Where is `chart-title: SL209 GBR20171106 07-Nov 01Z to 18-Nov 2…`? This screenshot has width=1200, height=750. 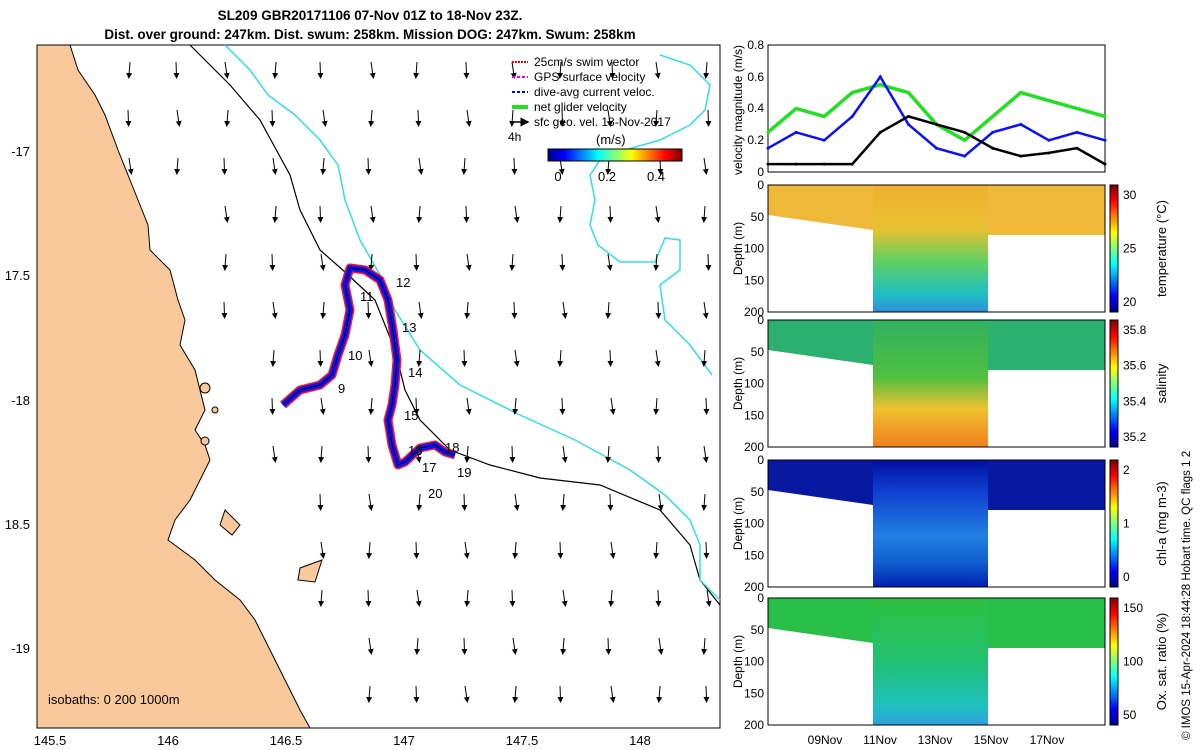 chart-title: SL209 GBR20171106 07-Nov 01Z to 18-Nov 2… is located at coordinates (370, 25).